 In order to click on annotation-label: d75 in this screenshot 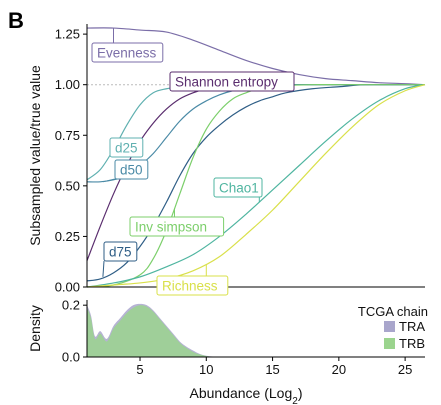, I will do `click(120, 252)`.